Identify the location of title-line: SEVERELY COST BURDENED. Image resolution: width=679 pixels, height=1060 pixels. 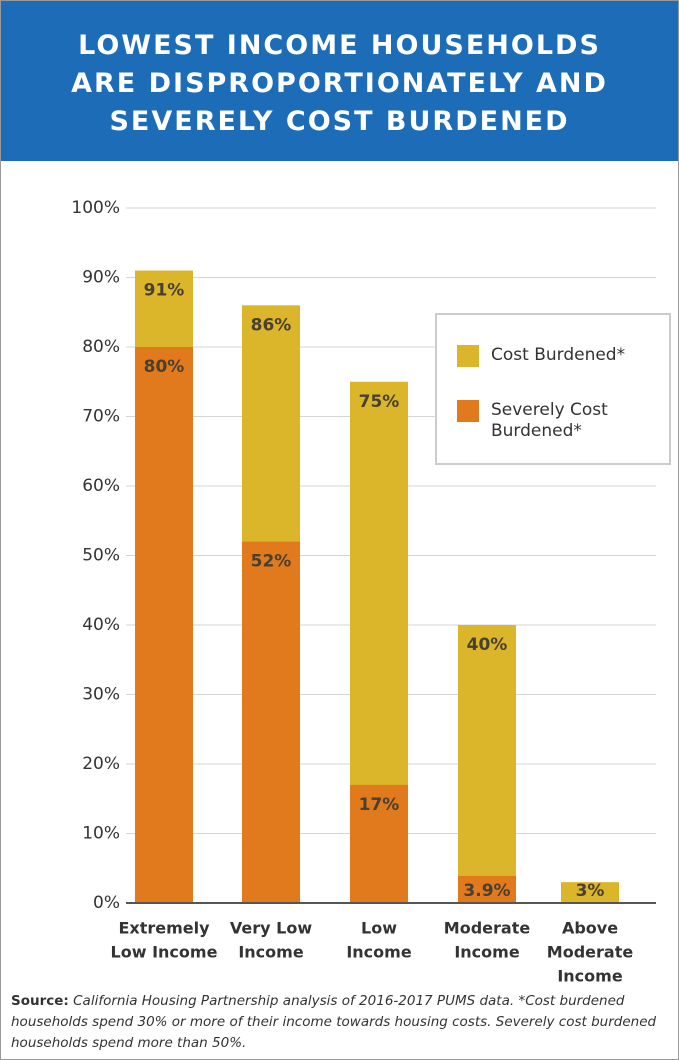
(339, 121).